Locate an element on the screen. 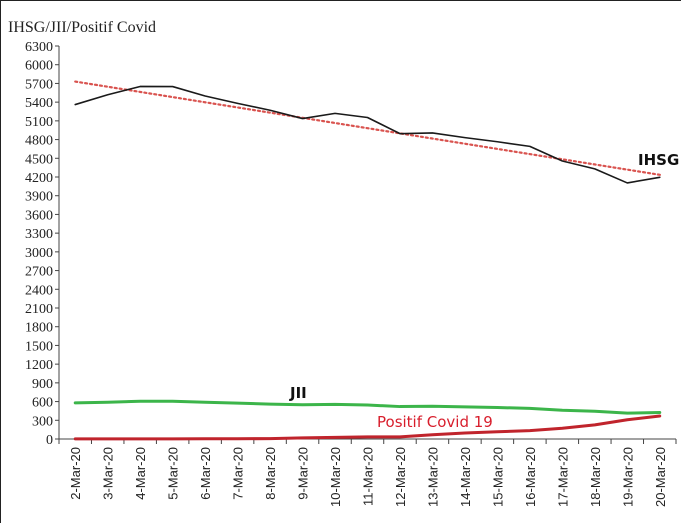 The height and width of the screenshot is (523, 681). y-tick-label: 600 is located at coordinates (42, 403).